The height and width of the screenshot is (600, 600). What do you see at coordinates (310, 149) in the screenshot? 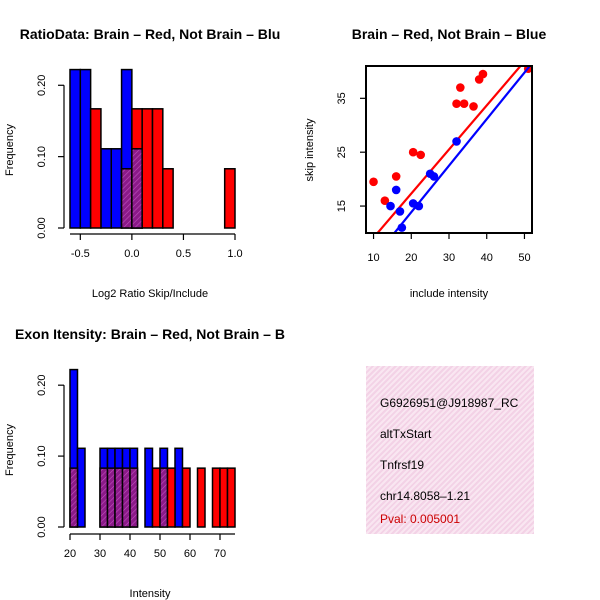
I see `y-axis-label: skip intensity` at bounding box center [310, 149].